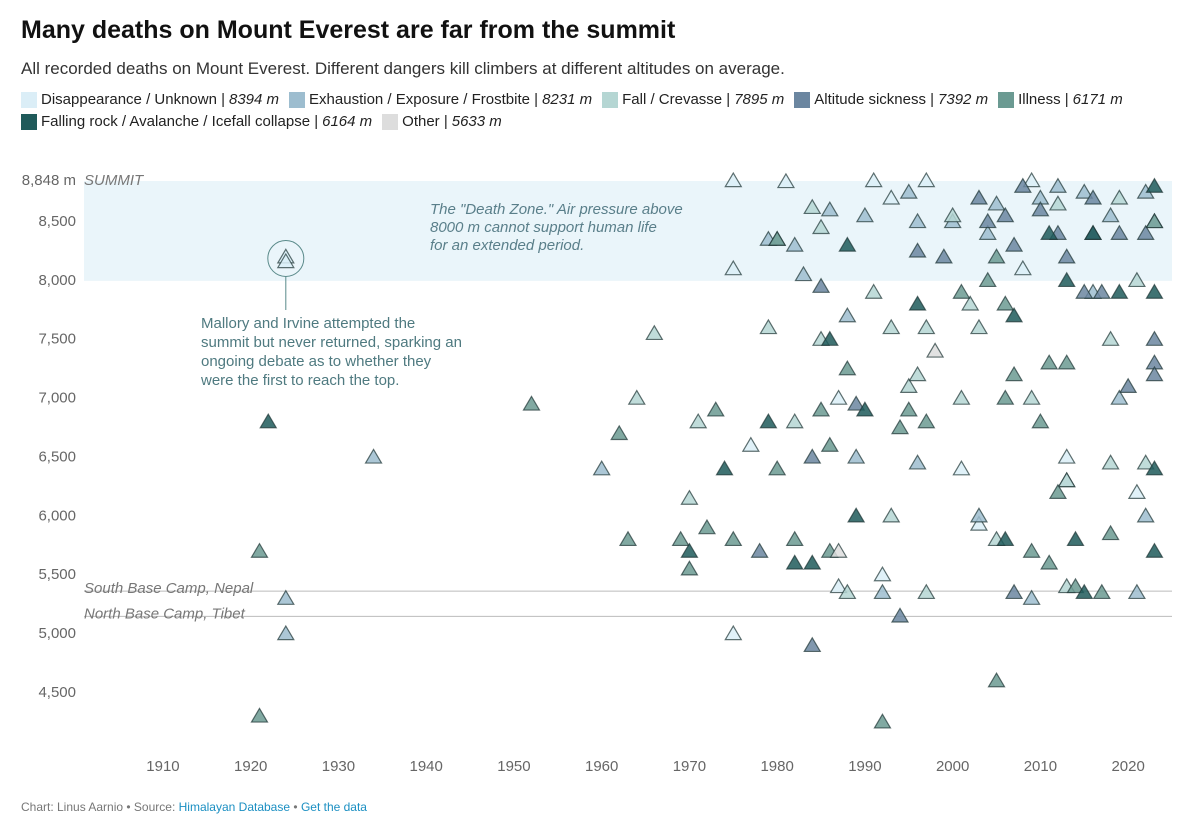 The height and width of the screenshot is (831, 1199). Describe the element at coordinates (308, 323) in the screenshot. I see `annotation-text: Mallory and Irvine attempted the` at that location.